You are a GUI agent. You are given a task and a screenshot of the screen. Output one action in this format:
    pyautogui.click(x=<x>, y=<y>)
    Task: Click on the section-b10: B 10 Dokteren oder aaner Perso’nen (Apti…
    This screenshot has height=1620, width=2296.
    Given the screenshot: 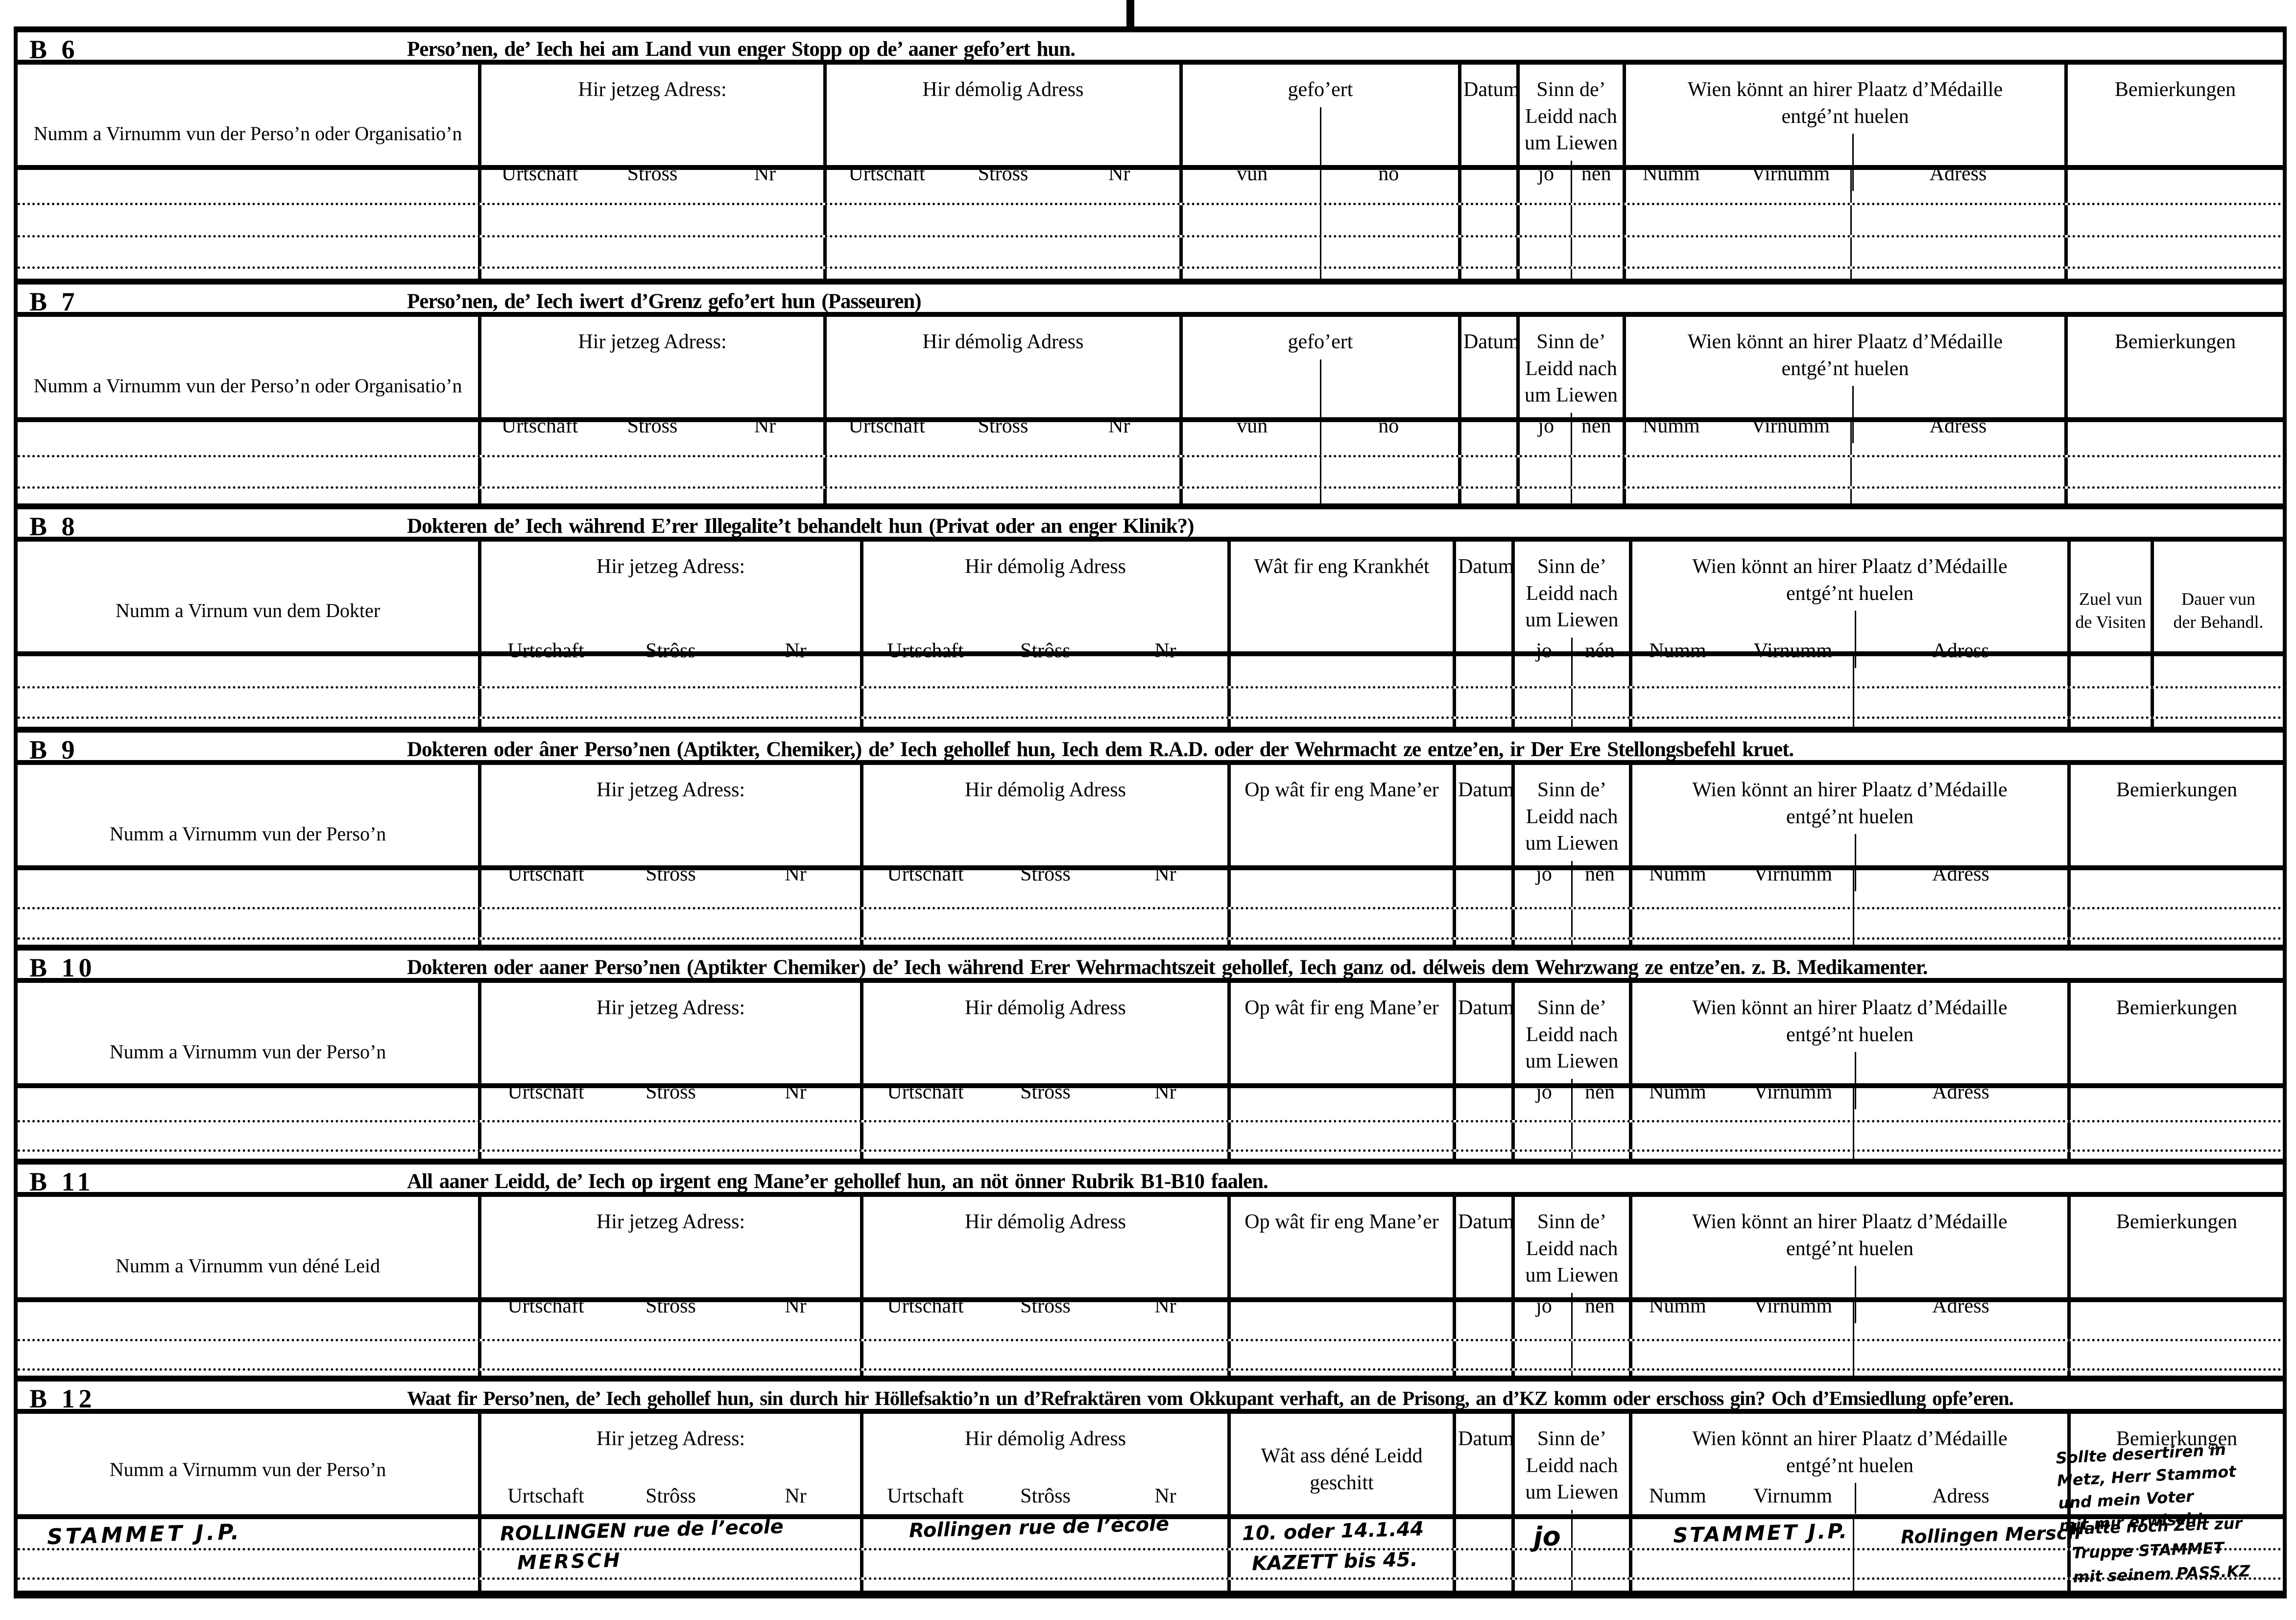 What is the action you would take?
    pyautogui.click(x=1151, y=1052)
    